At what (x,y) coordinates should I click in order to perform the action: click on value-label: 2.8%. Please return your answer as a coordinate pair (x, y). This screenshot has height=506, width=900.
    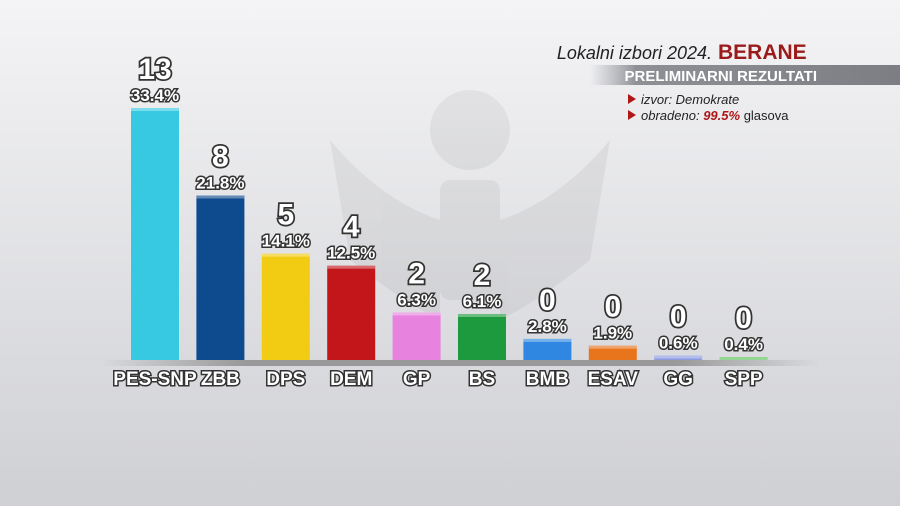
    Looking at the image, I should click on (547, 326).